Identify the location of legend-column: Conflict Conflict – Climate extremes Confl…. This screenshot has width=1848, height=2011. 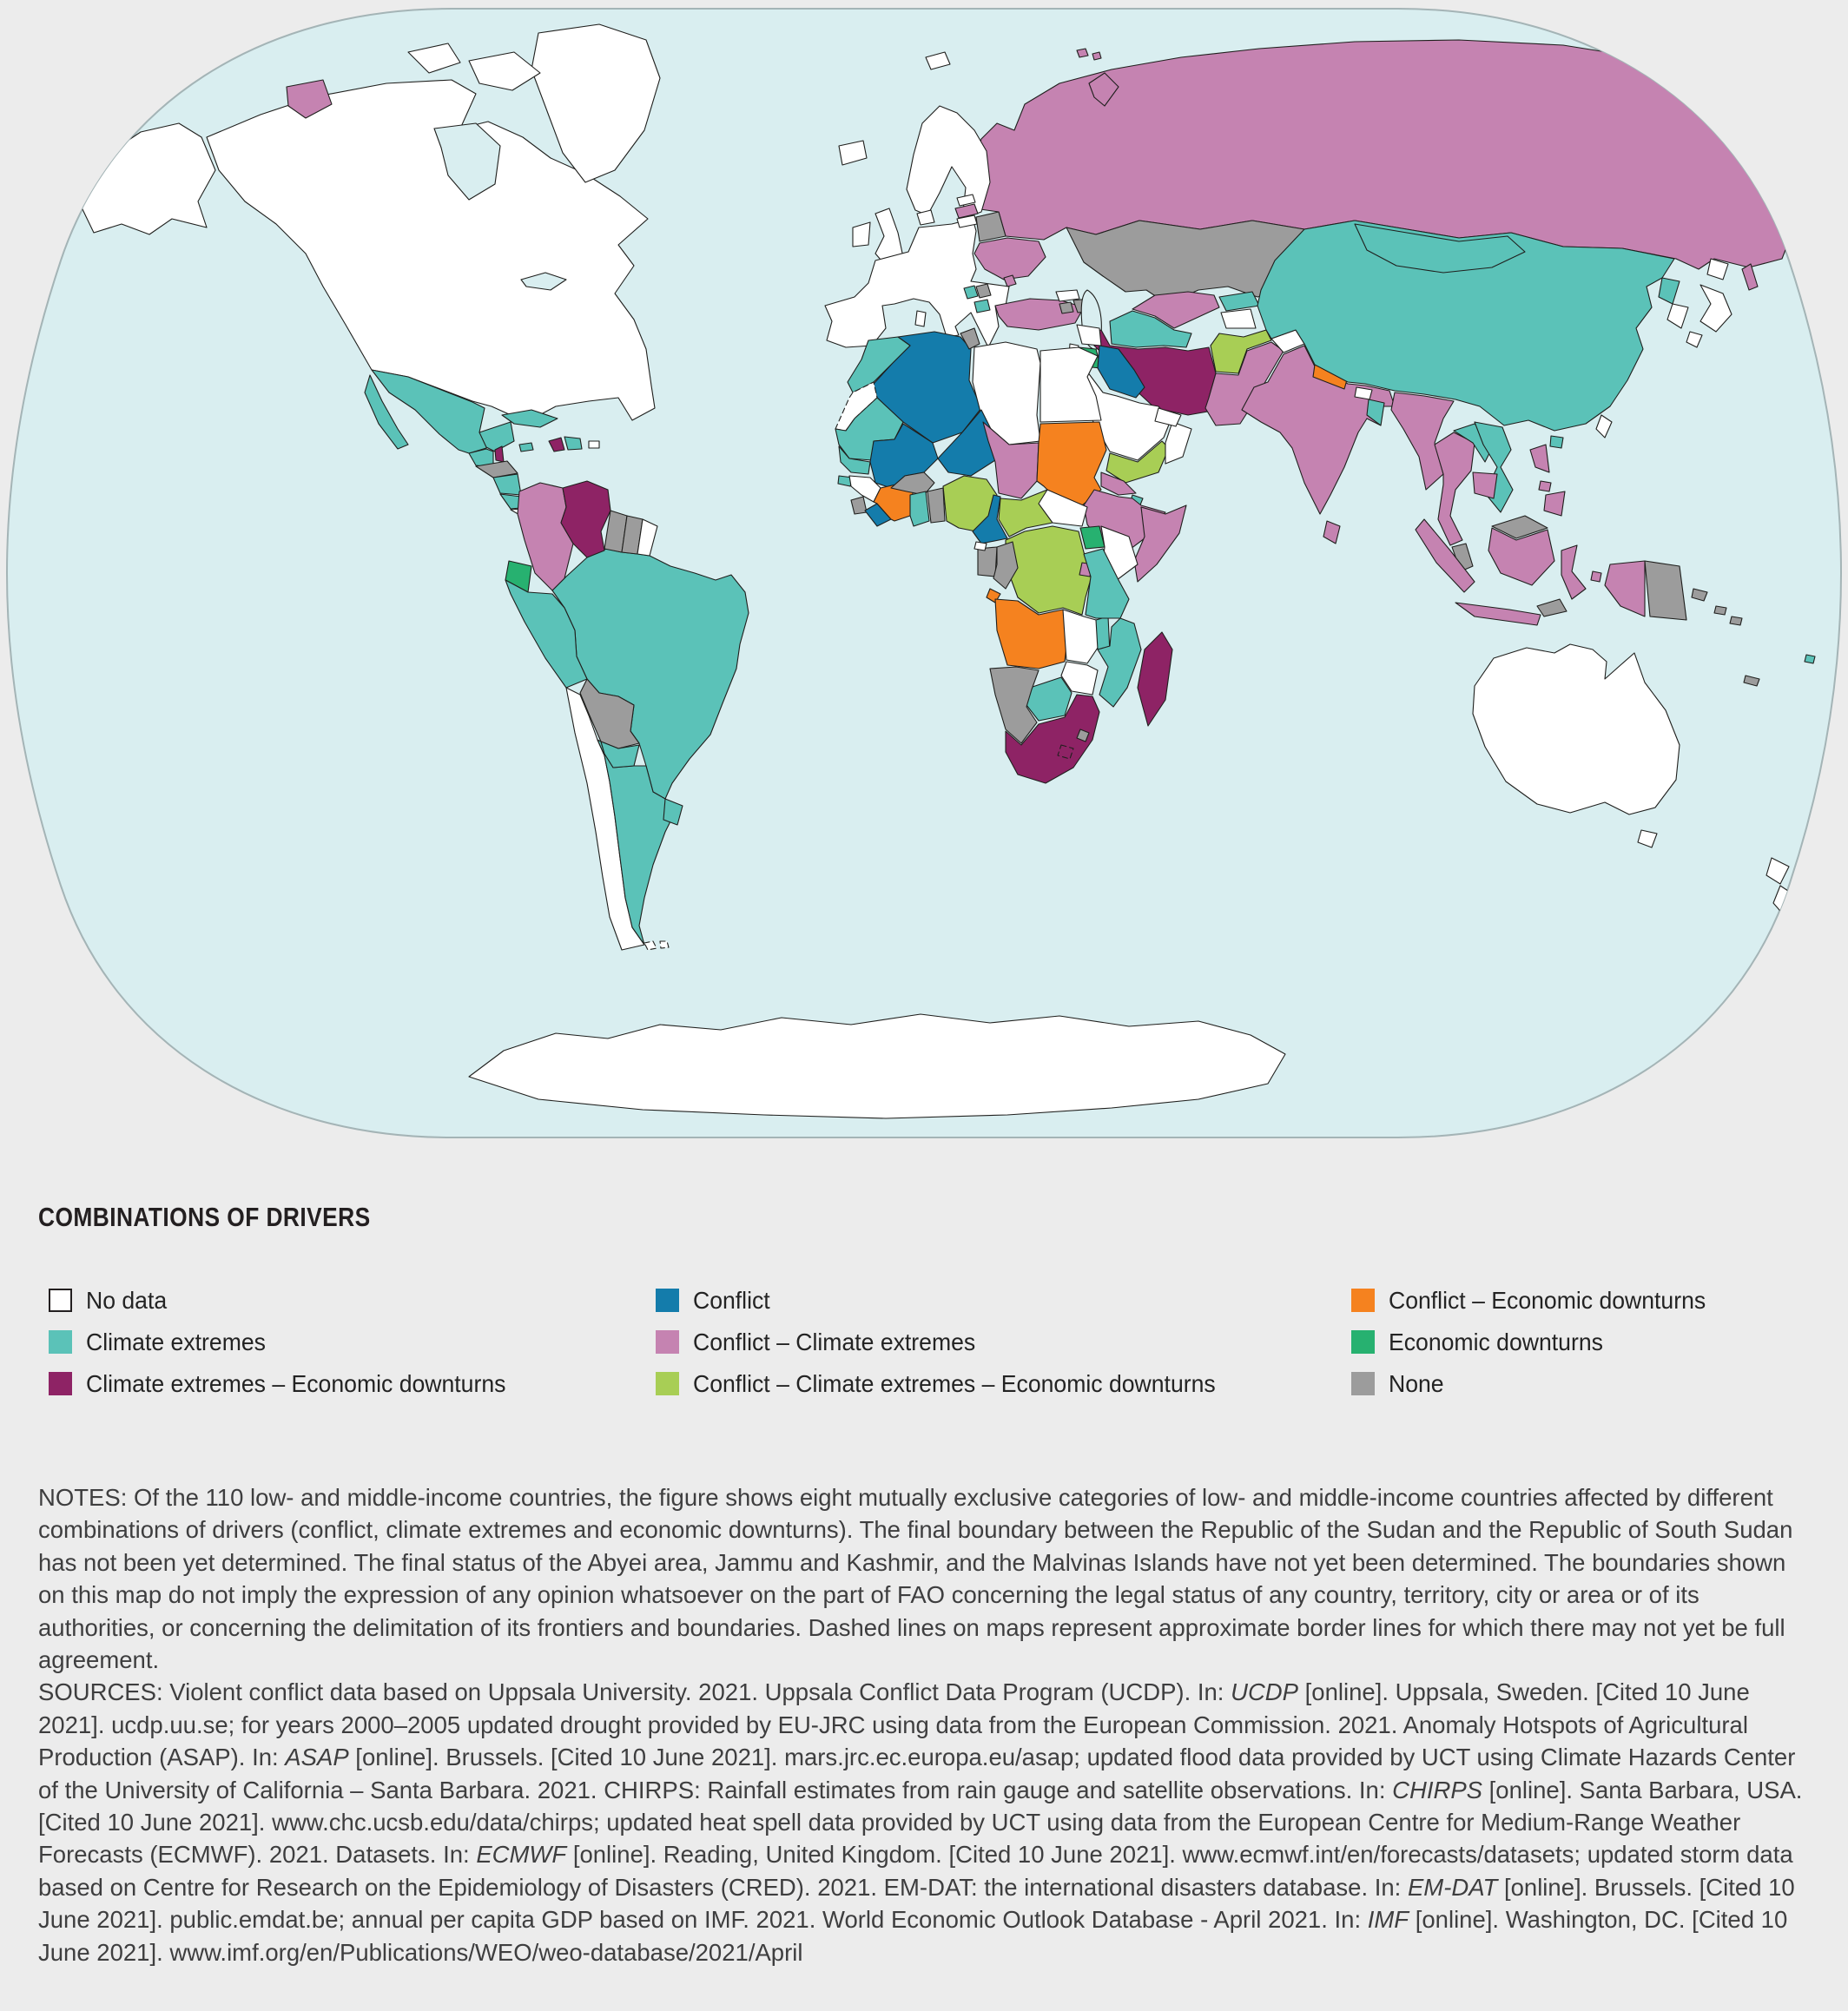
(950, 1350).